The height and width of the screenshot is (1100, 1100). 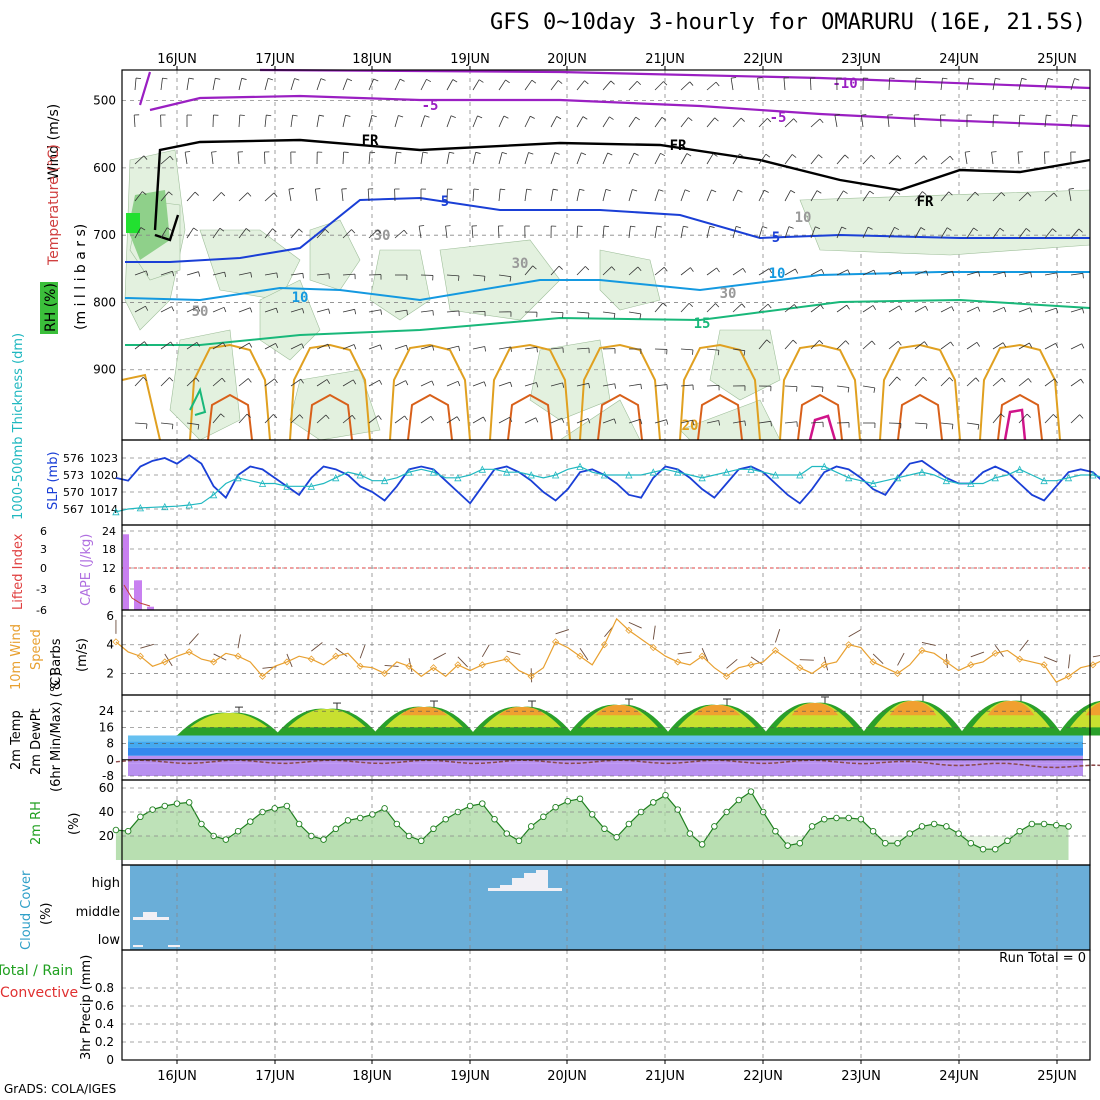 What do you see at coordinates (1057, 59) in the screenshot?
I see `top-axis-tick-label: 25JUN` at bounding box center [1057, 59].